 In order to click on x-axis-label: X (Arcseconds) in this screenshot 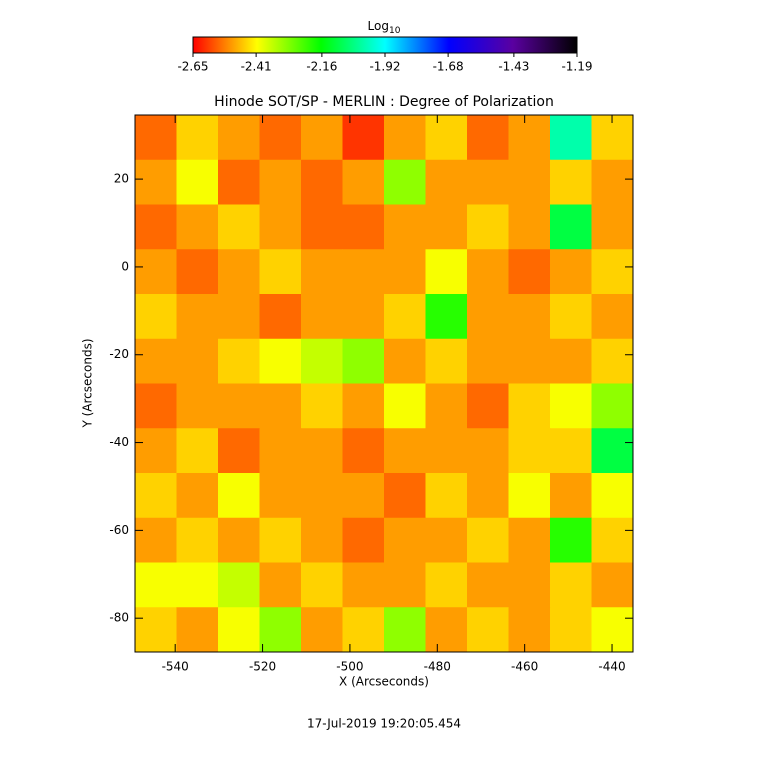, I will do `click(384, 682)`.